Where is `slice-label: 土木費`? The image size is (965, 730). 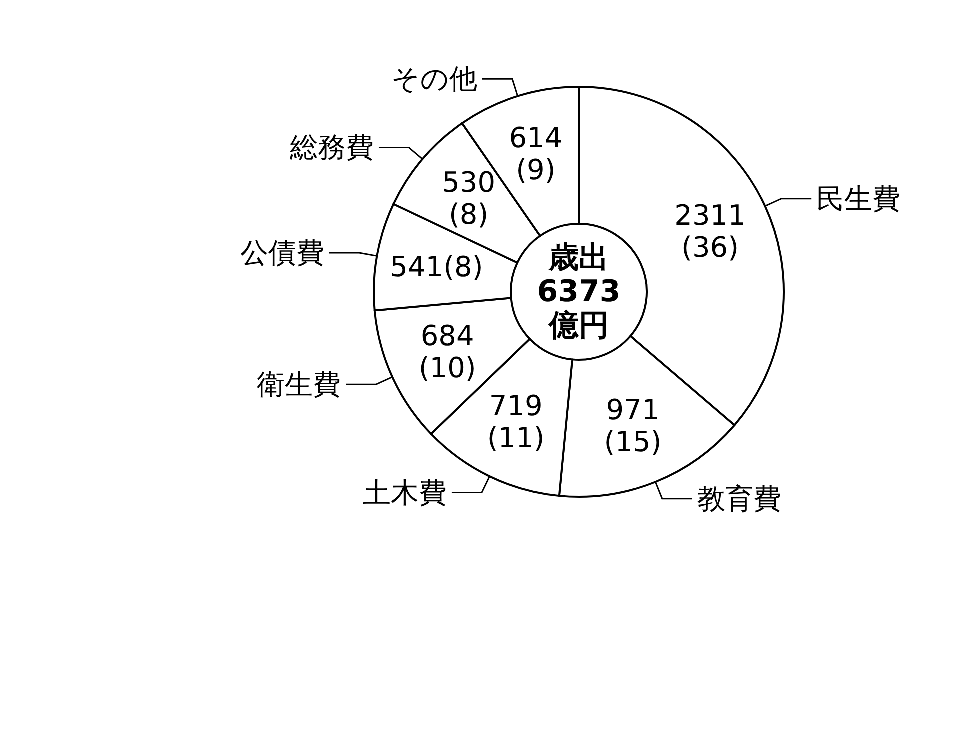 slice-label: 土木費 is located at coordinates (404, 493).